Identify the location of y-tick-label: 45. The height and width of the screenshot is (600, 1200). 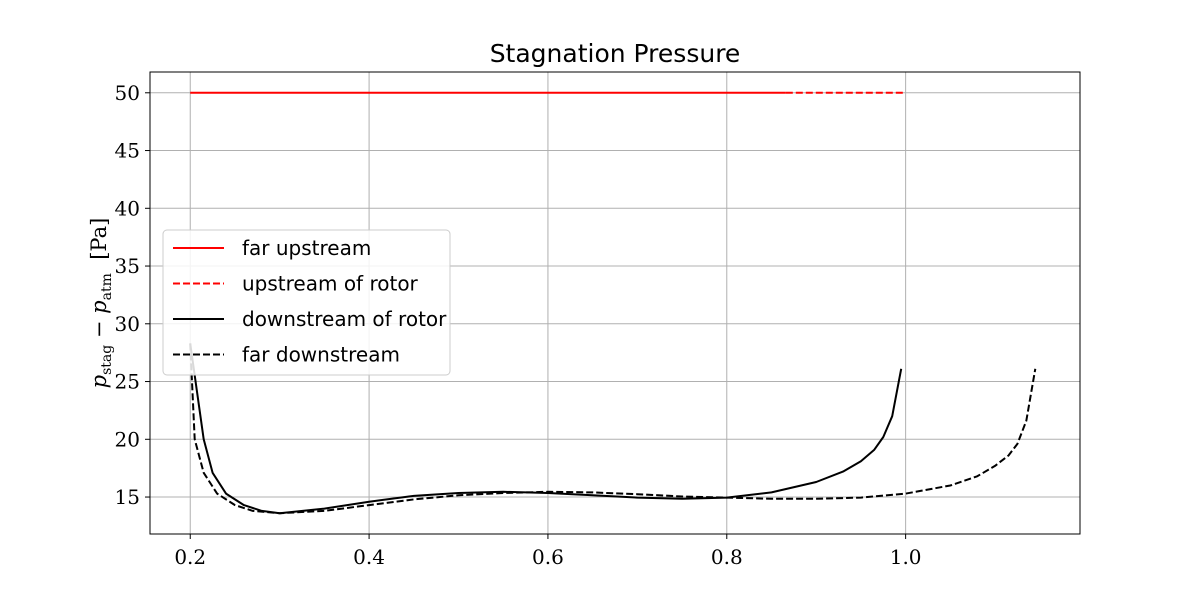
(127, 151).